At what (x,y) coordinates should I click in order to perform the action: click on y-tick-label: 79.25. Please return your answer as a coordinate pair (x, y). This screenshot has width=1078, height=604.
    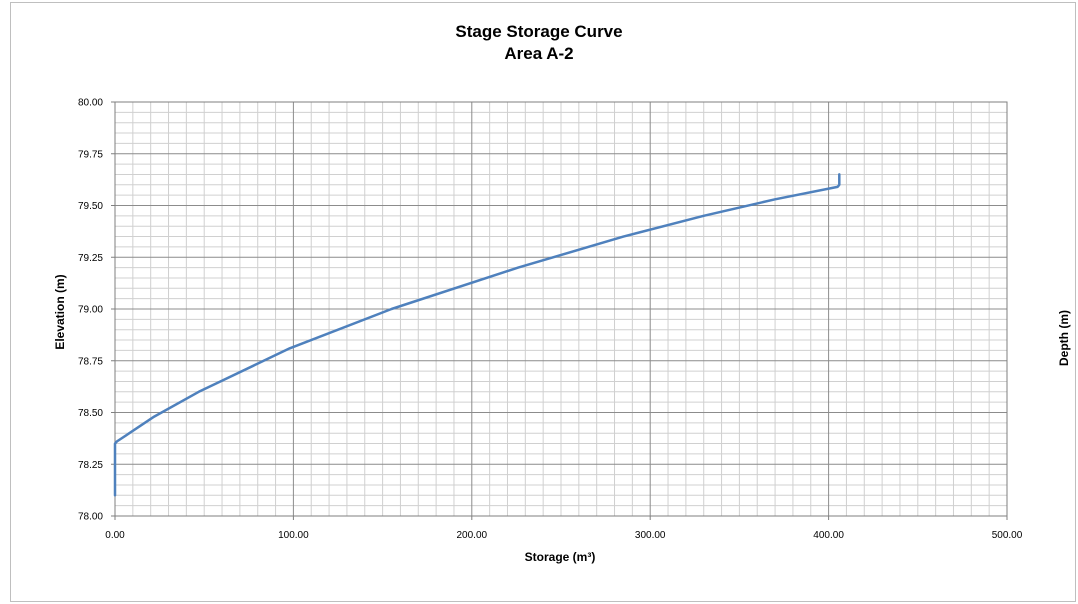
    Looking at the image, I should click on (90, 258).